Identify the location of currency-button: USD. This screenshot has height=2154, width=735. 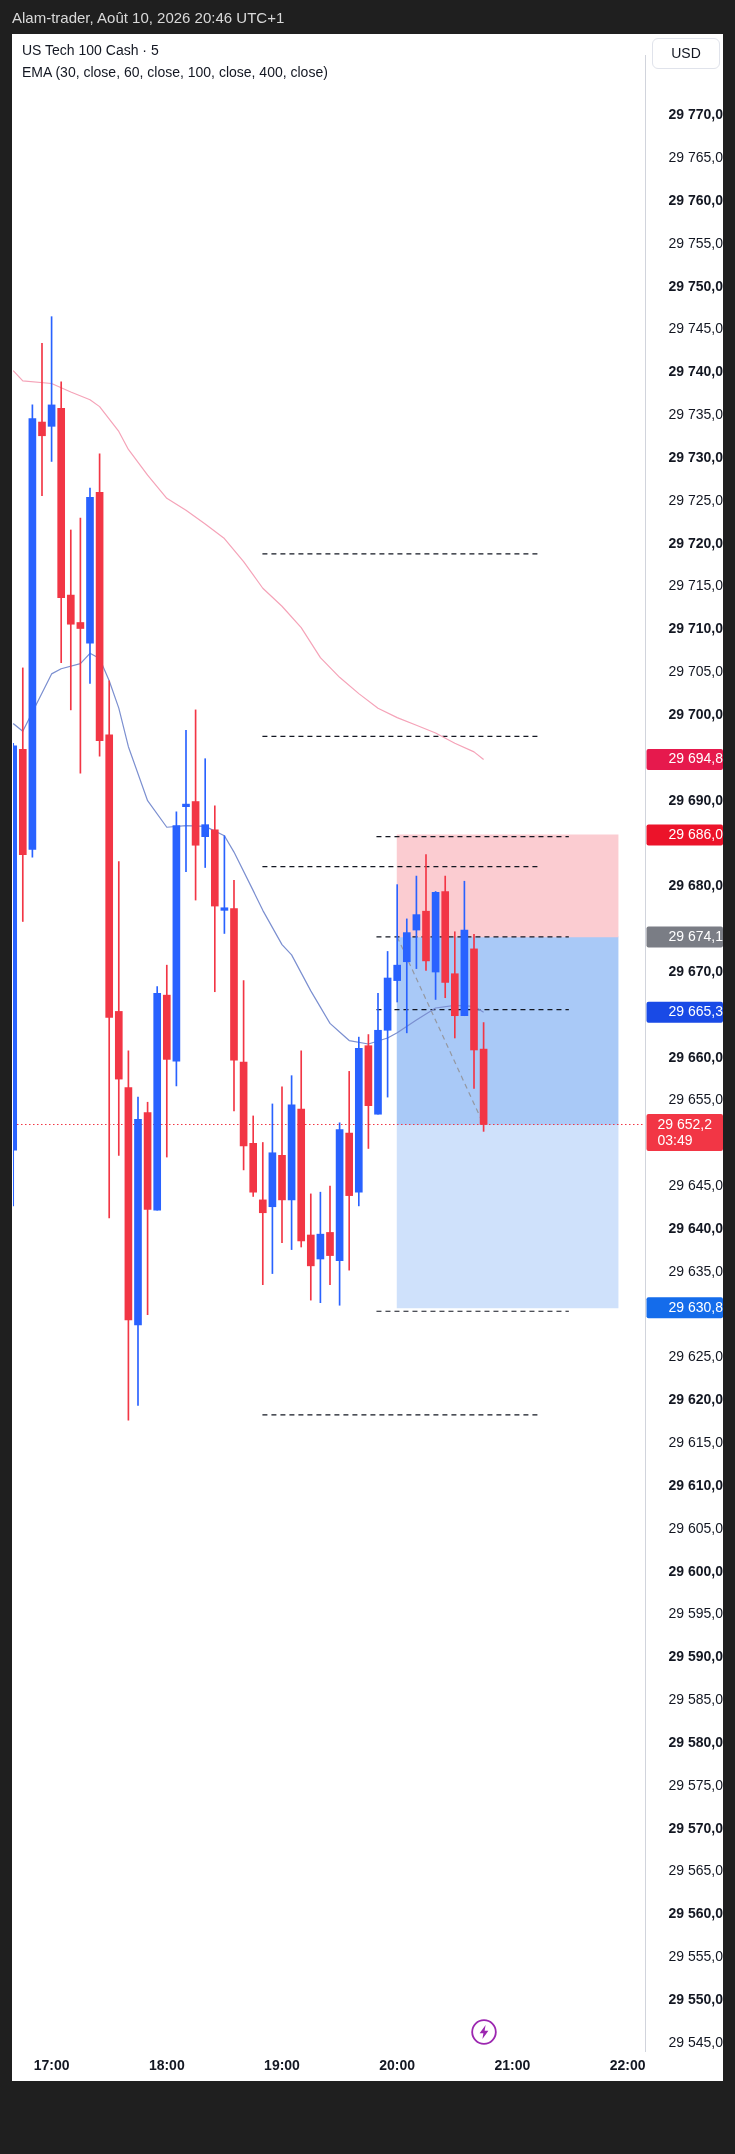
(686, 53).